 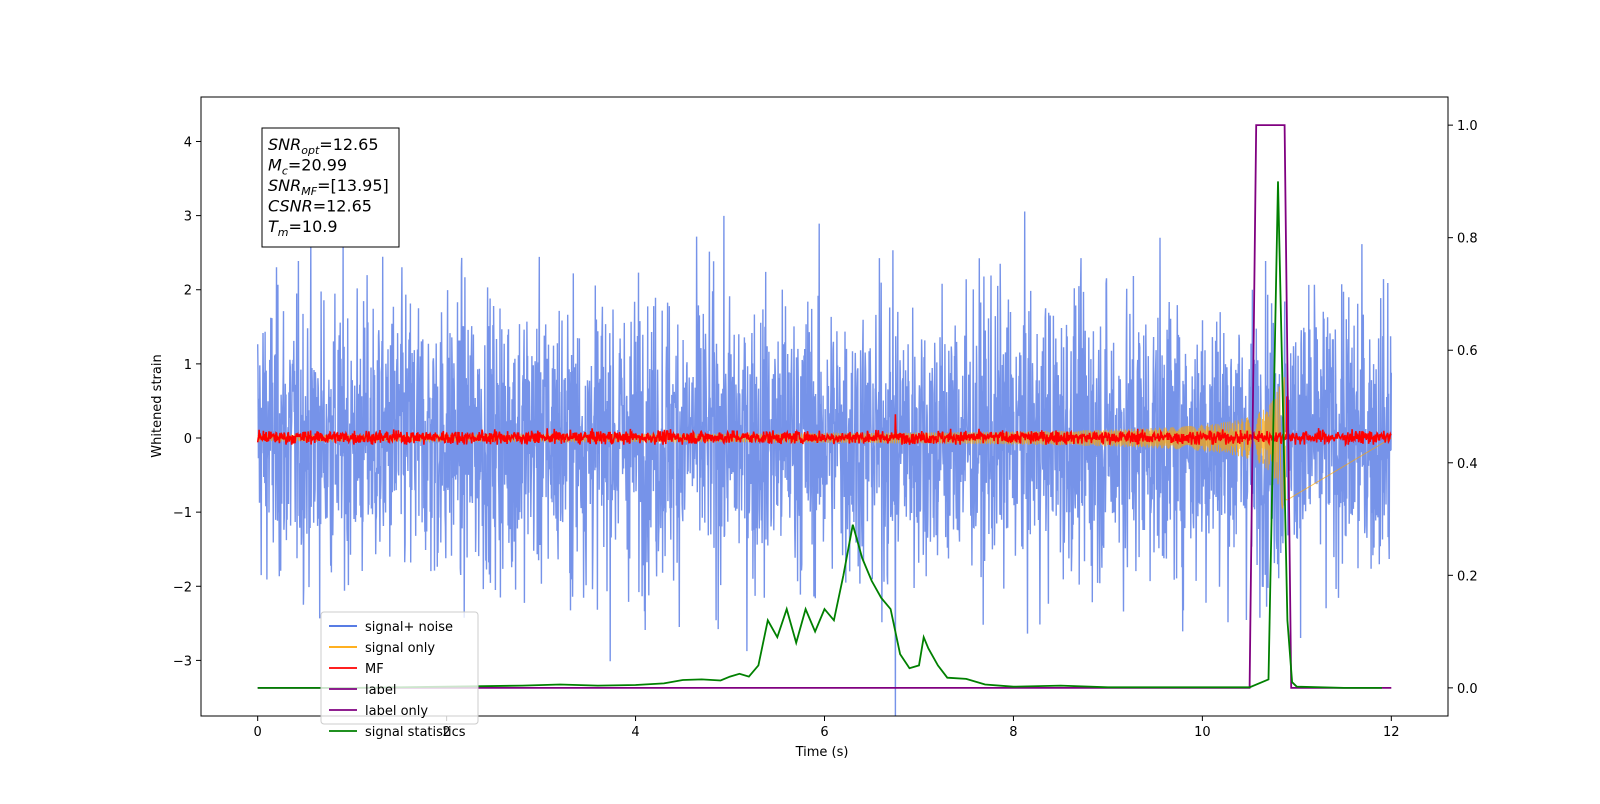 I want to click on x-tick-label: 4, so click(x=635, y=732).